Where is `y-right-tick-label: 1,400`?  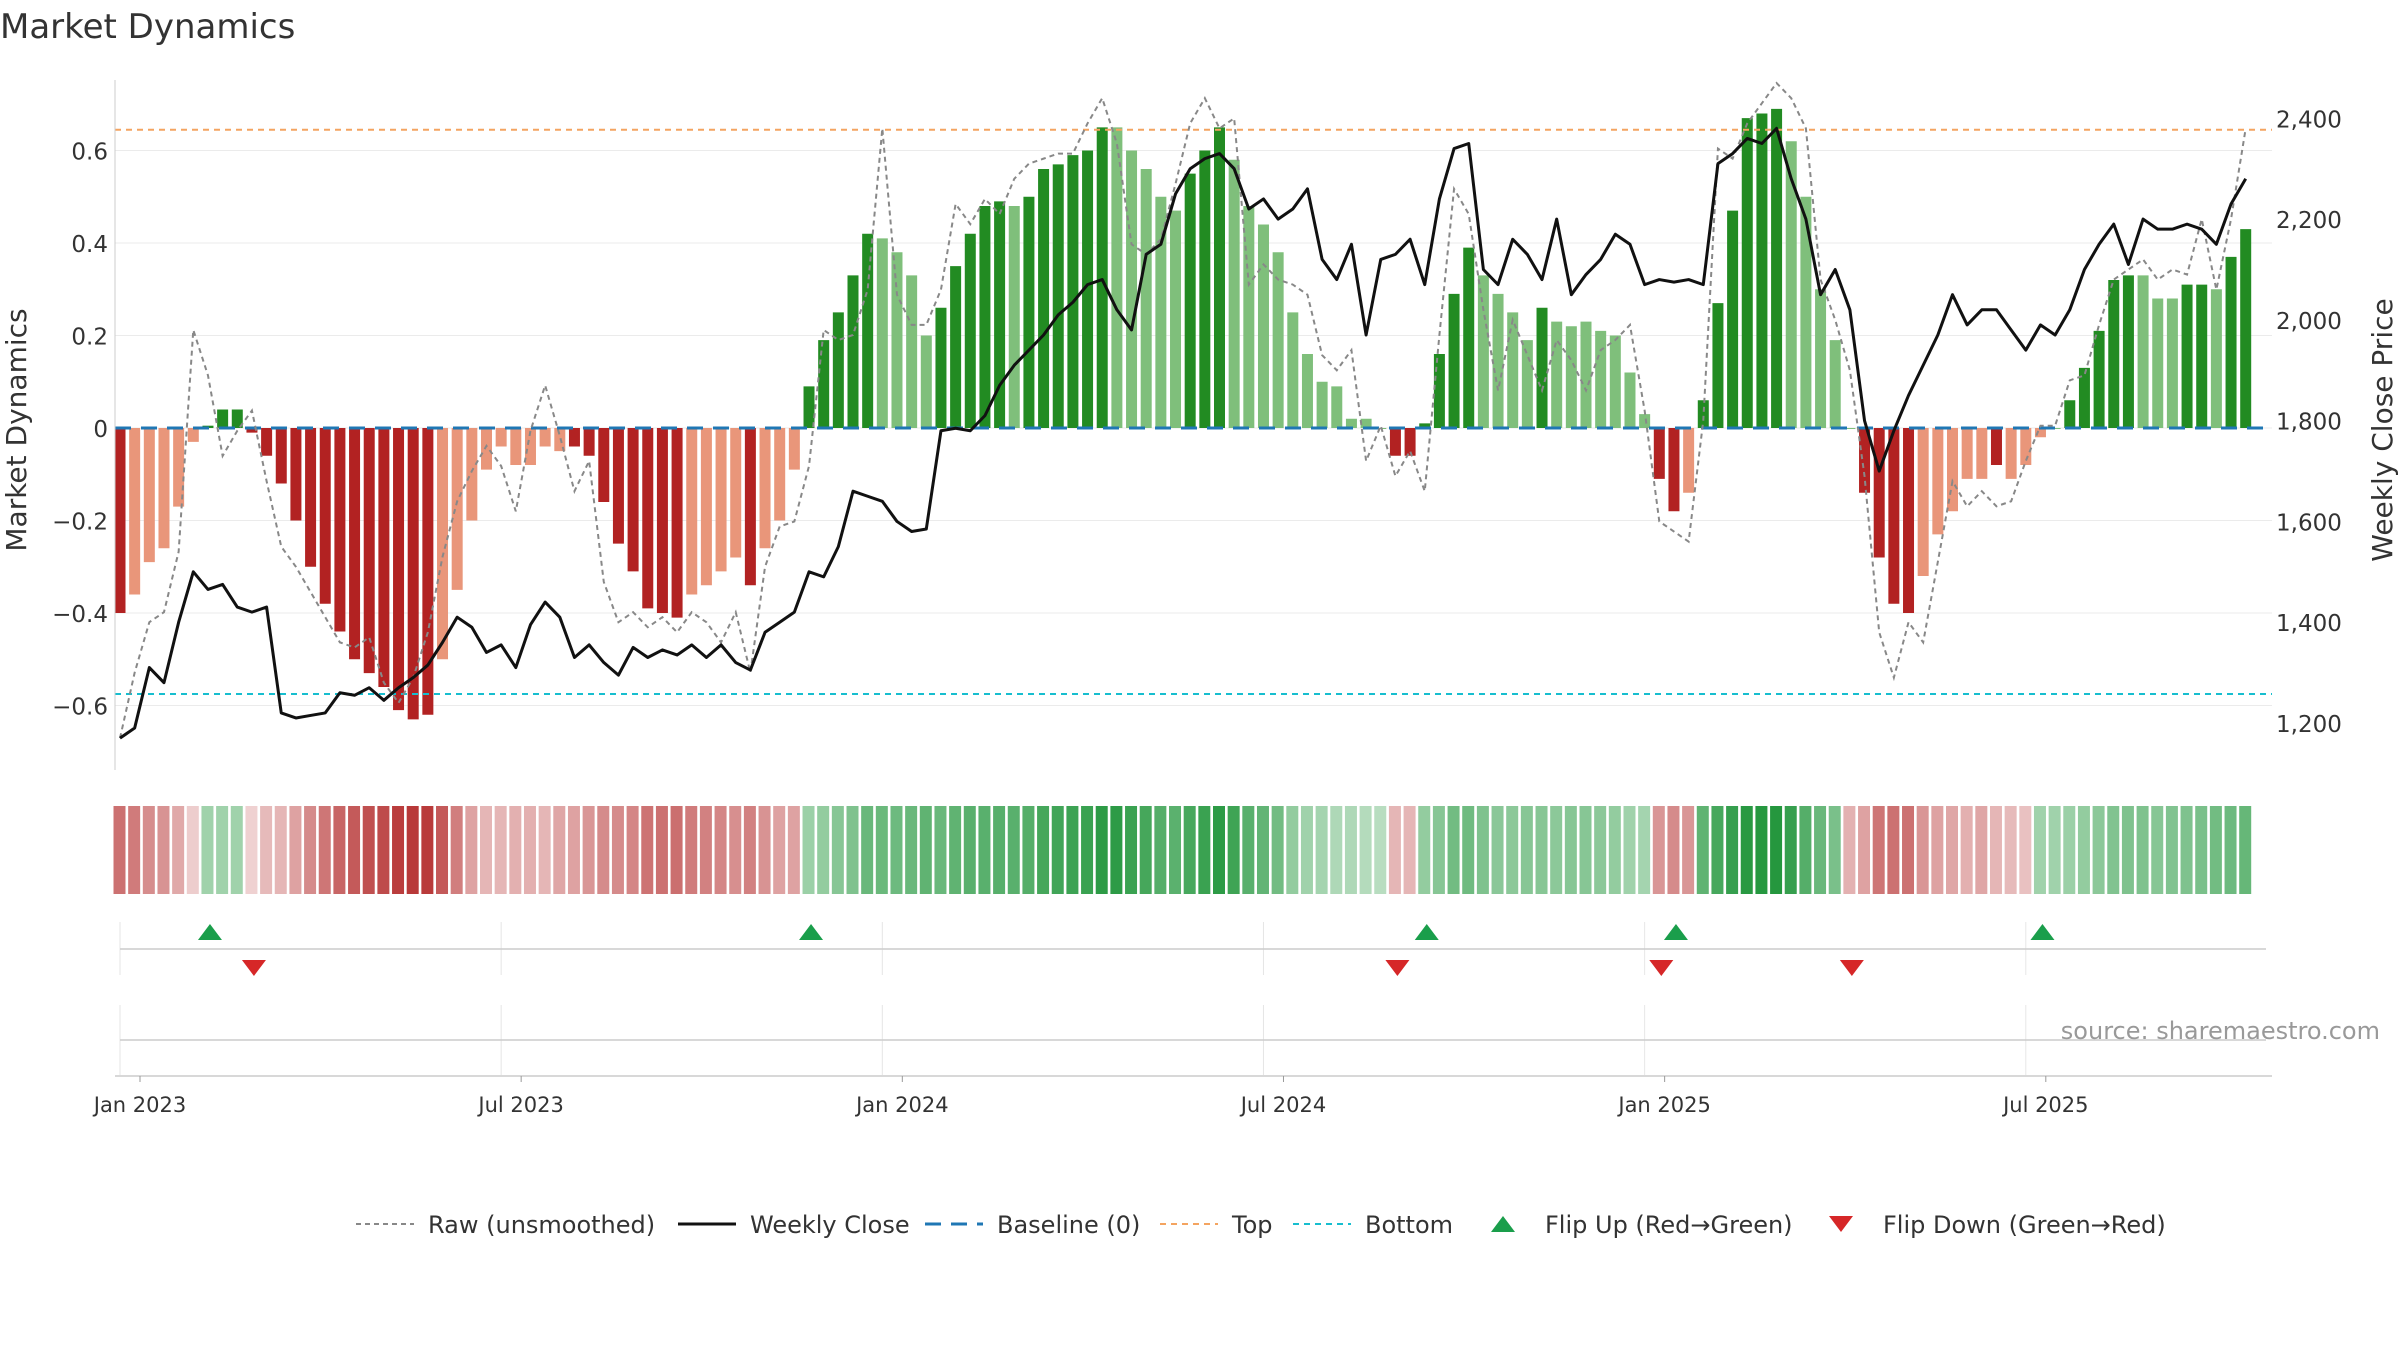 y-right-tick-label: 1,400 is located at coordinates (2309, 624).